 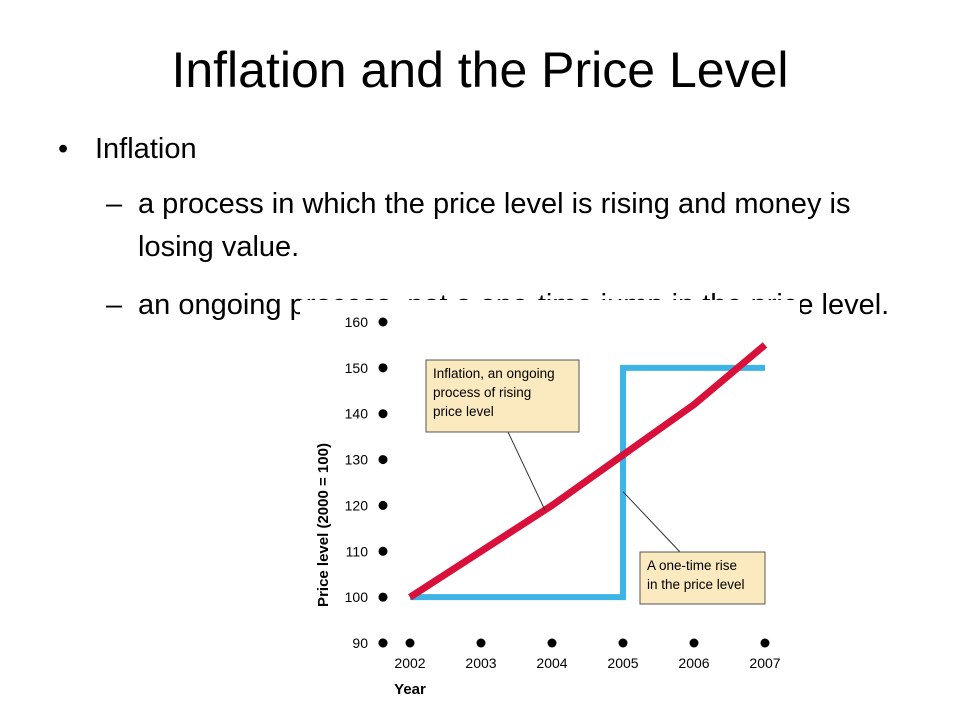 I want to click on slide-title: Inflation and the Price Level, so click(x=480, y=70).